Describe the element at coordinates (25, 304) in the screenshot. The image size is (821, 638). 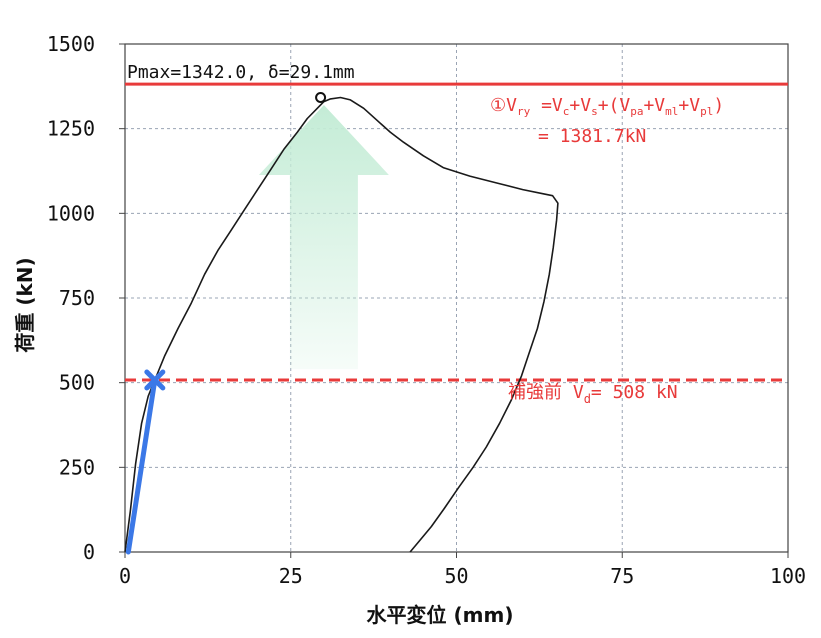
I see `y-axis-title: 荷重 (kN)` at that location.